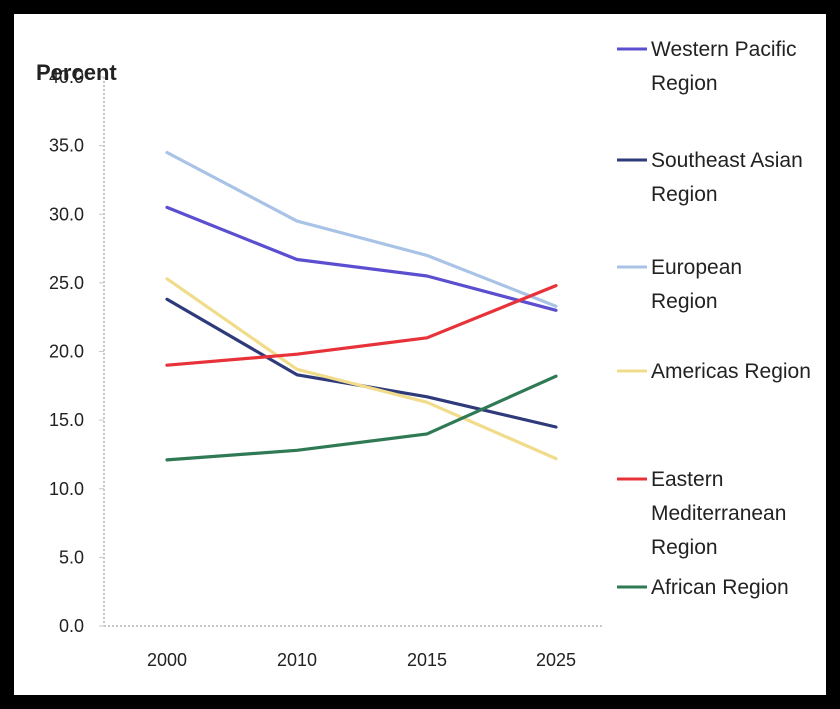  I want to click on legend-label-southeast-asian-region: Southeast Asian, so click(727, 160).